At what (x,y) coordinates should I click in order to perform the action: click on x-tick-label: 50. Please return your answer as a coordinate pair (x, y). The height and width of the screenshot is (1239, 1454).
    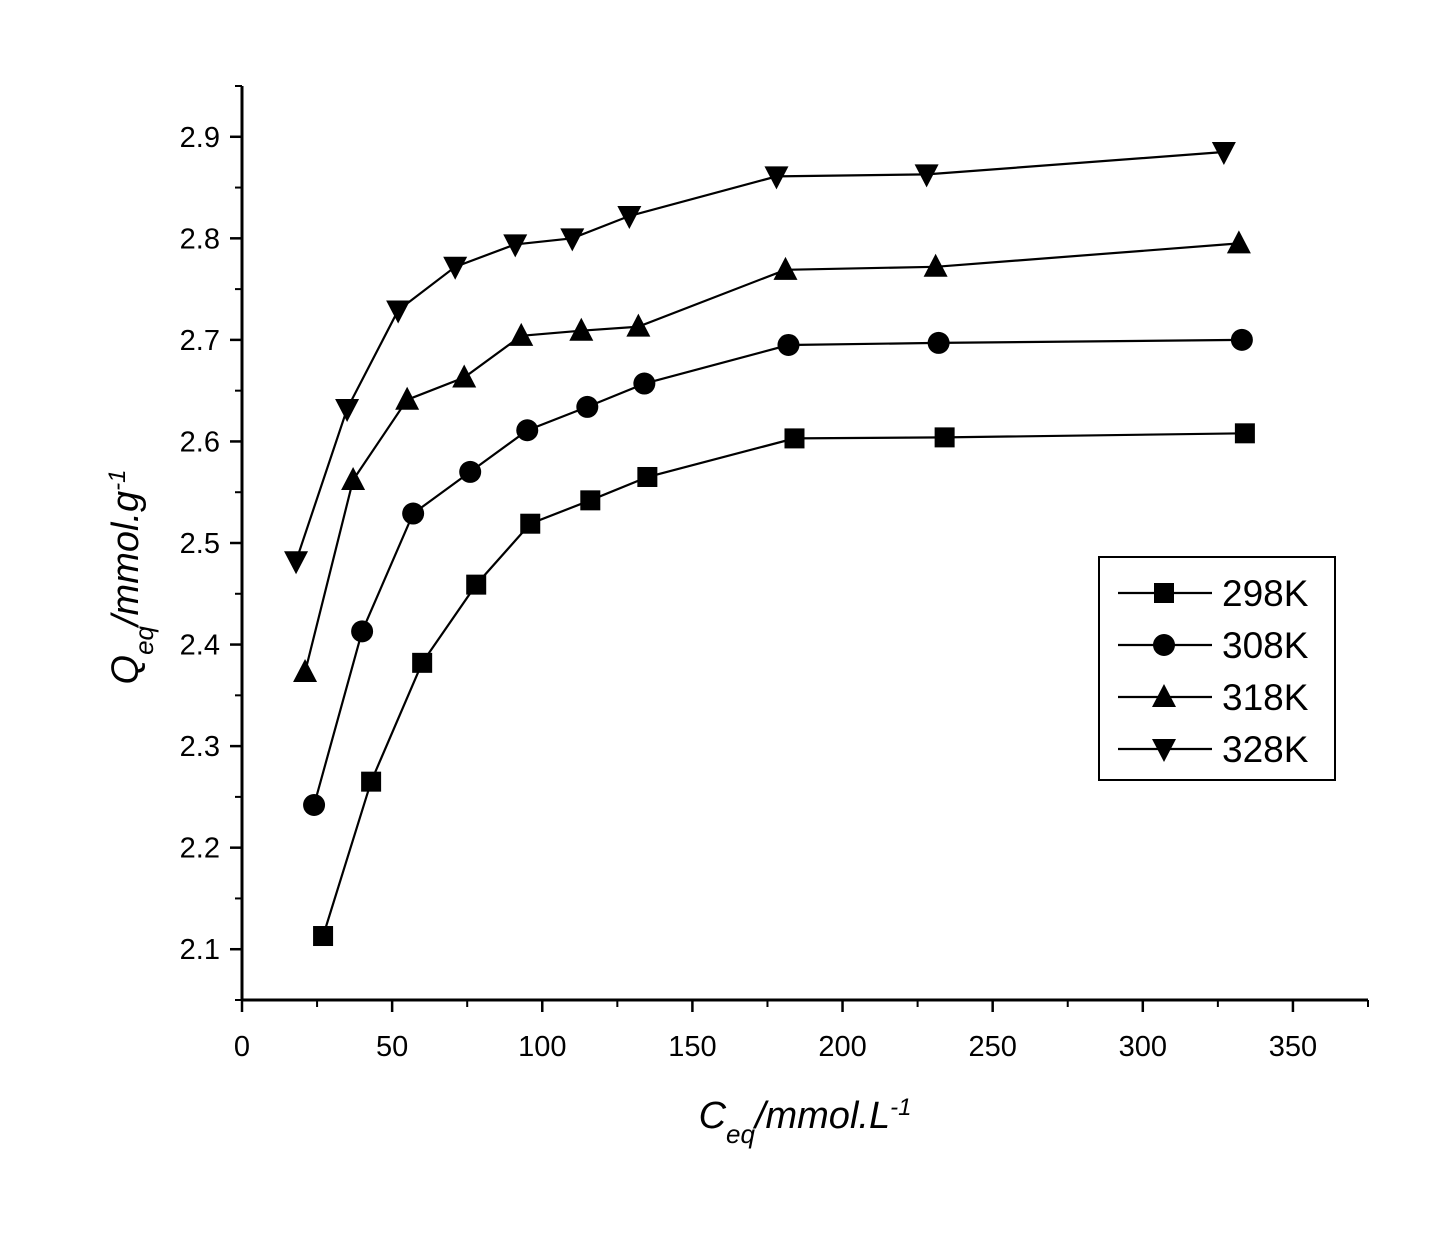
    Looking at the image, I should click on (392, 1047).